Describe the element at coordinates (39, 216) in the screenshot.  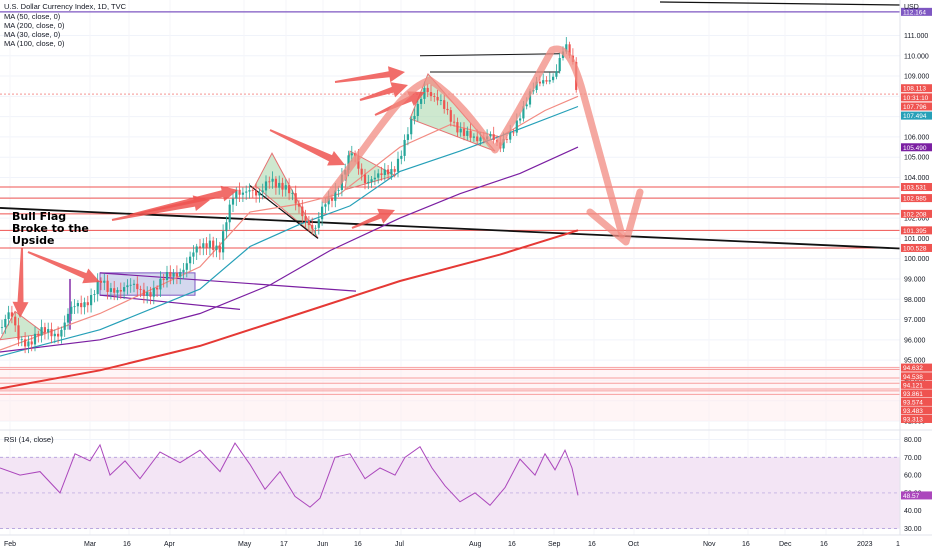
I see `annotation-line-1: Bull Flag` at that location.